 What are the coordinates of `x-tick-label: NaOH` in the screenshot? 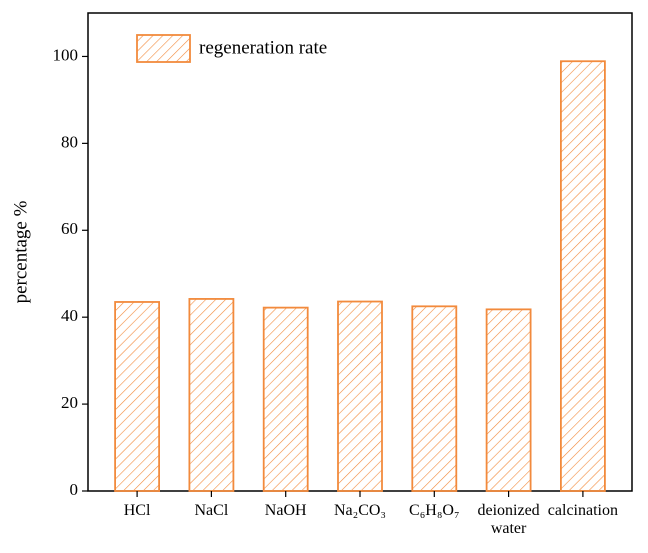 It's located at (285, 510).